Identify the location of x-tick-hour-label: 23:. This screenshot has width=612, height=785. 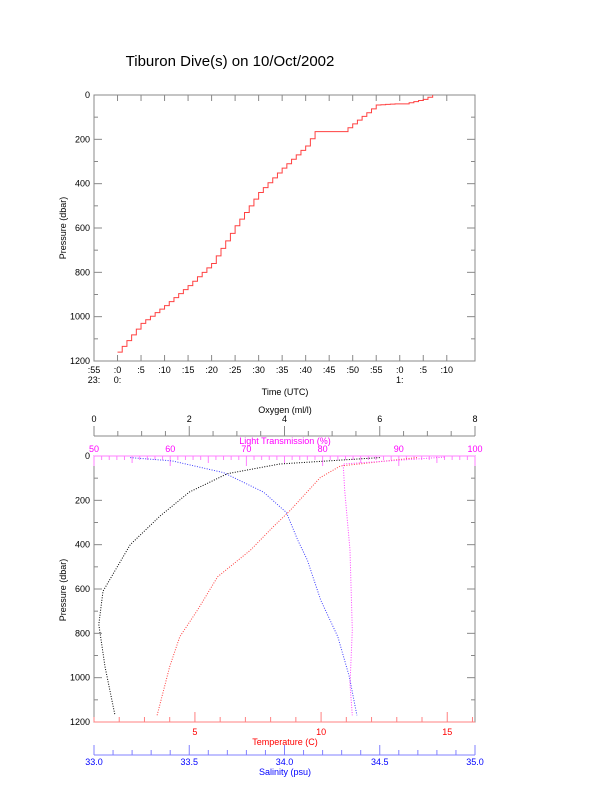
(94, 380).